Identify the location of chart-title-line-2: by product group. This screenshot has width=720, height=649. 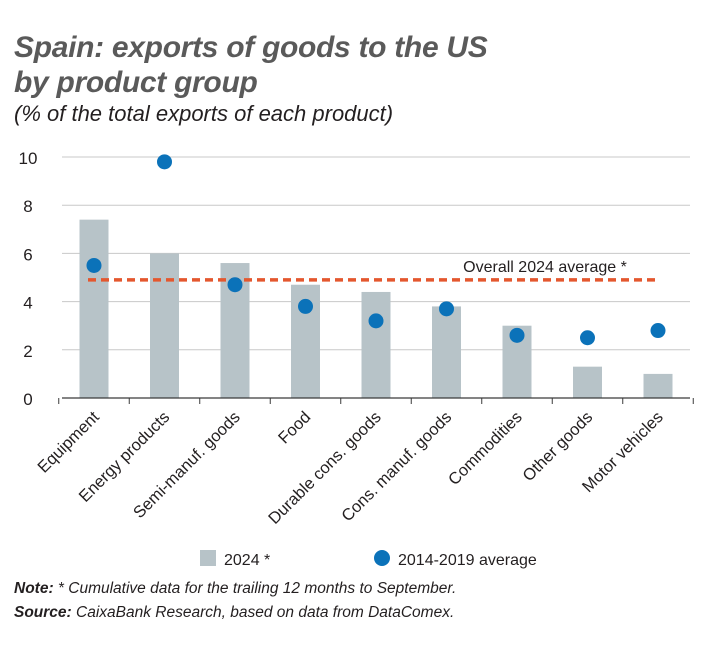
(136, 82).